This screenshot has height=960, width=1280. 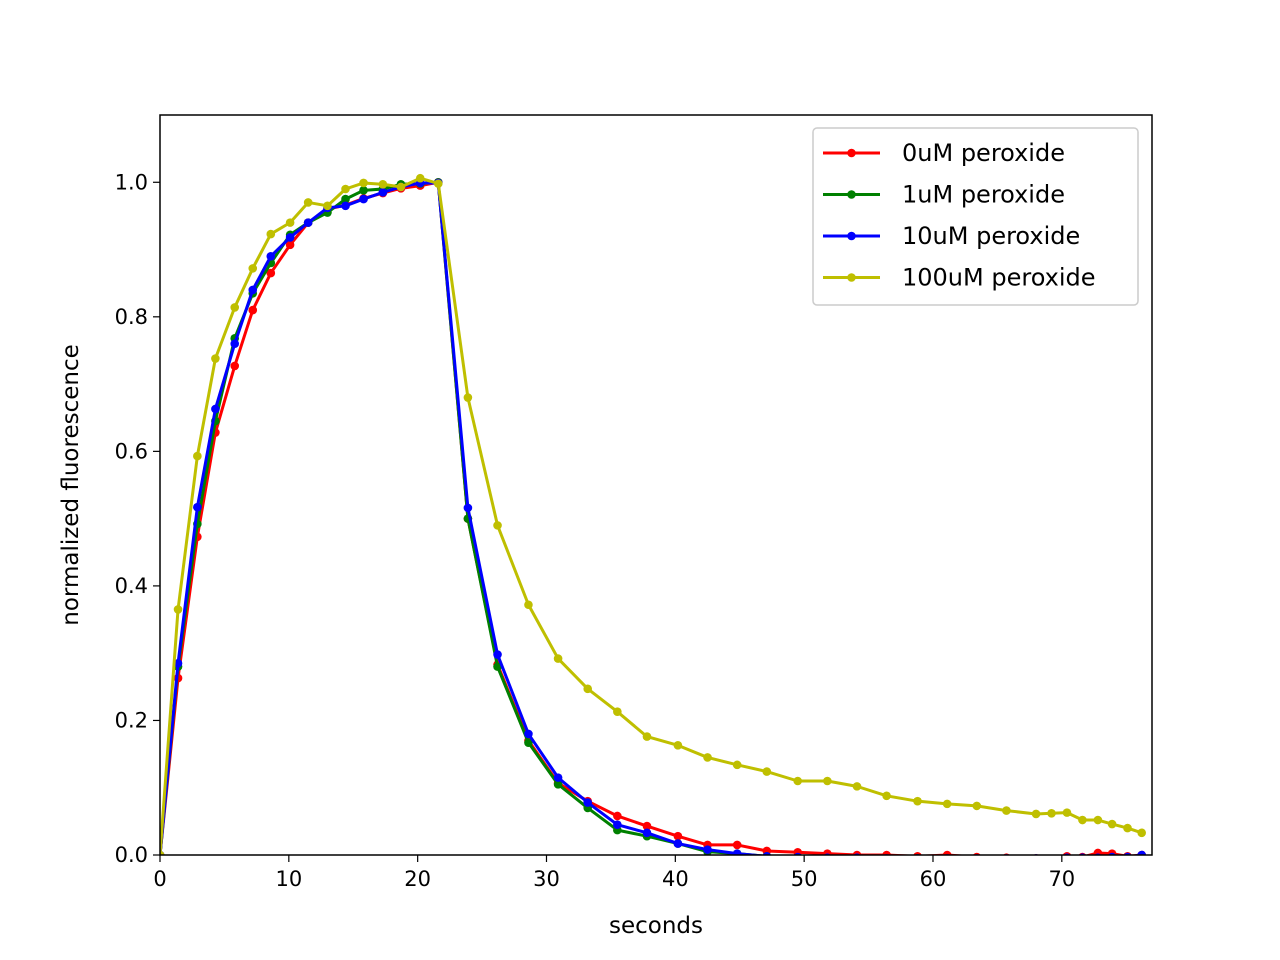 What do you see at coordinates (614, 873) in the screenshot?
I see `x-axis: 0 10 20 30 40 50 60 70` at bounding box center [614, 873].